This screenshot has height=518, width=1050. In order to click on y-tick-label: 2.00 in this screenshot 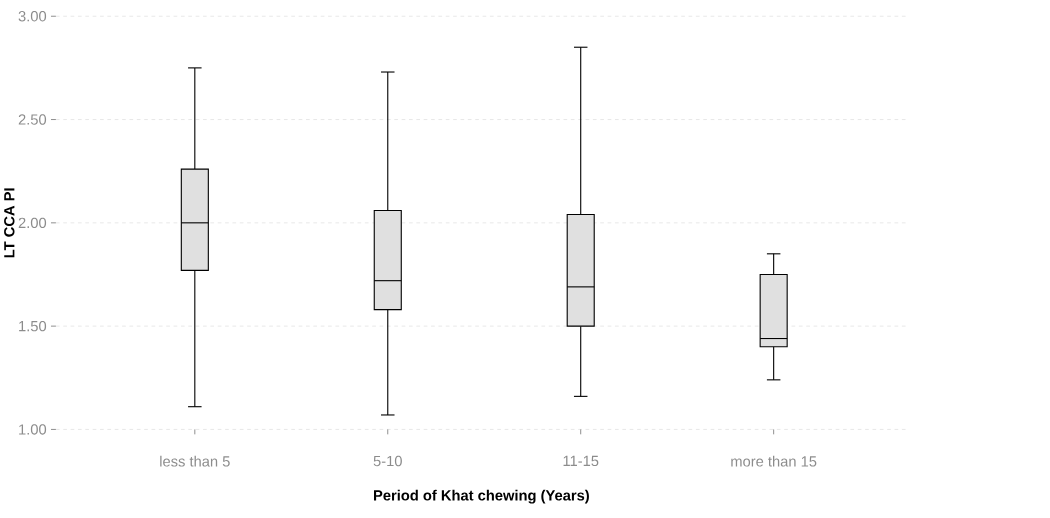, I will do `click(32, 223)`.